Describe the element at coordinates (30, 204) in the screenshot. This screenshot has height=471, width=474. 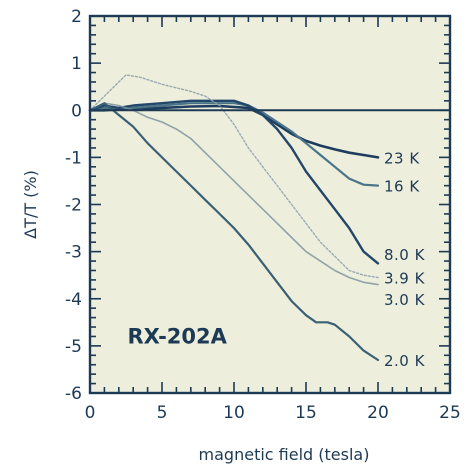
I see `y-axis-title: ΔT/T (%)` at that location.